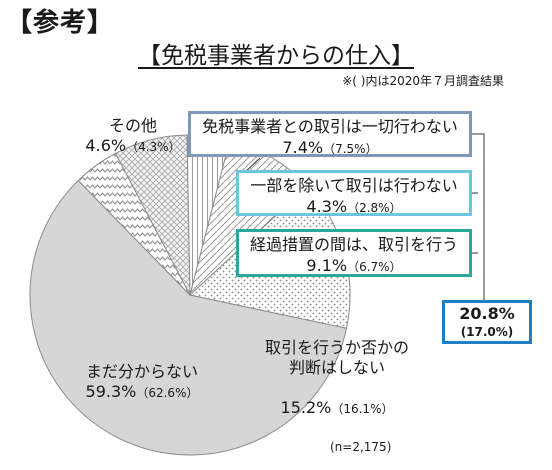 This screenshot has height=470, width=552. I want to click on bracket-total, so click(478, 224).